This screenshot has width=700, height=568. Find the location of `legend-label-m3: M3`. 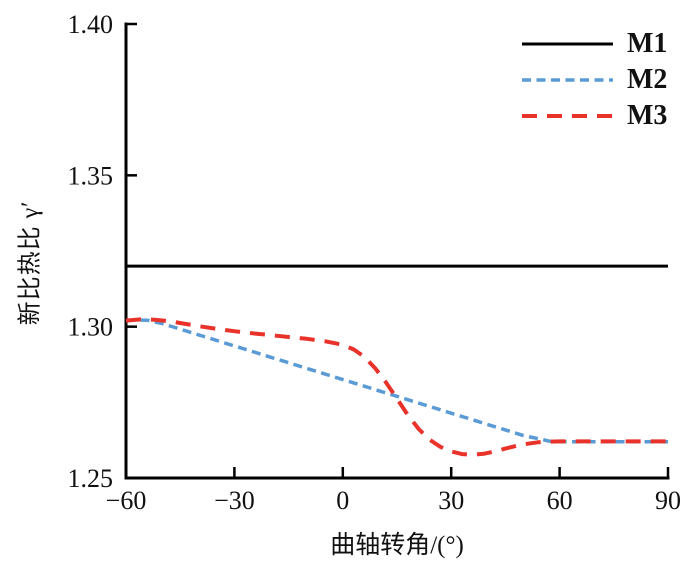

legend-label-m3: M3 is located at coordinates (647, 115).